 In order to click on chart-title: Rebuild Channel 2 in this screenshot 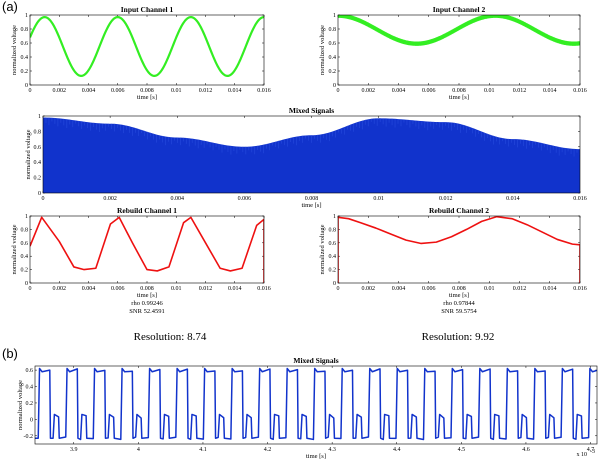, I will do `click(459, 210)`.